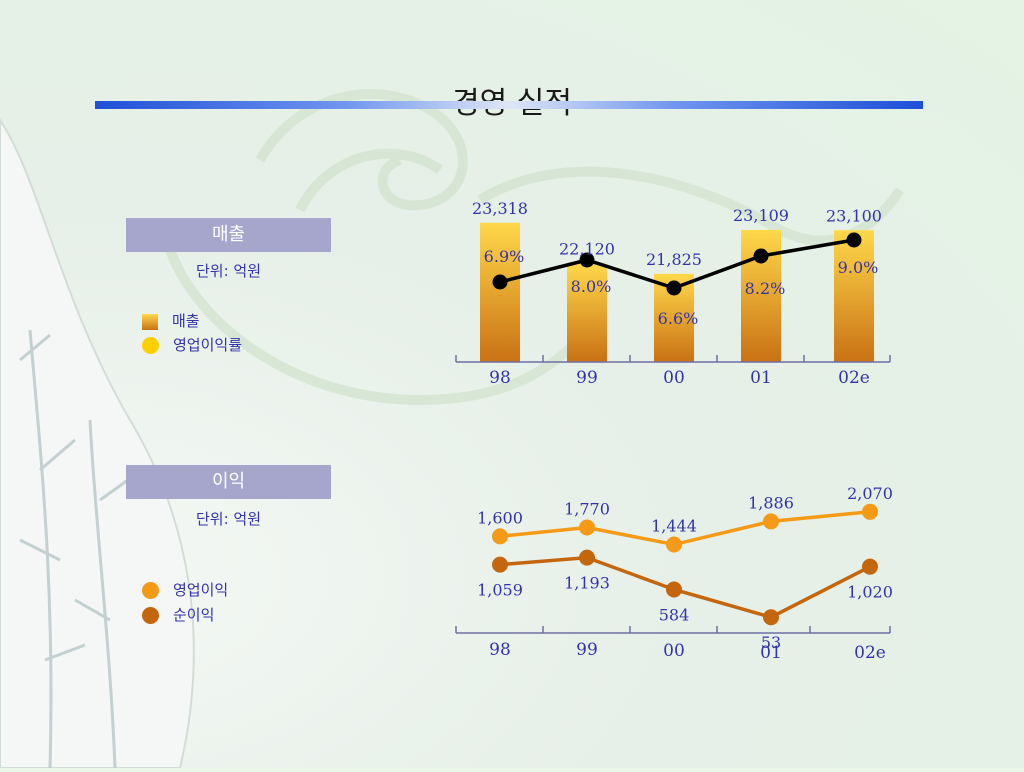 The image size is (1024, 772). I want to click on legend-item-sales: 매출, so click(171, 320).